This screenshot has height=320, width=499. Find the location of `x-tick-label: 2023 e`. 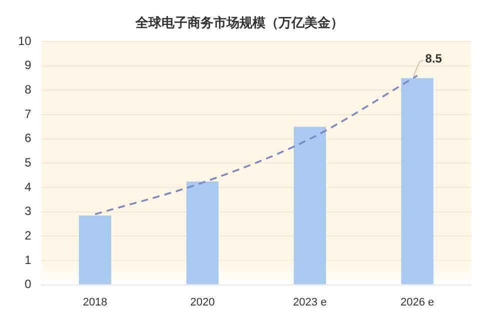

x-tick-label: 2023 e is located at coordinates (310, 302).